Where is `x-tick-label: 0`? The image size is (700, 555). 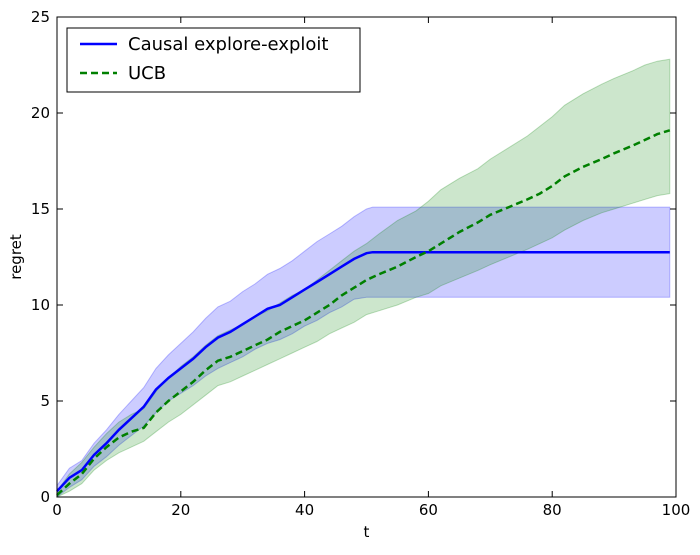
x-tick-label: 0 is located at coordinates (57, 510).